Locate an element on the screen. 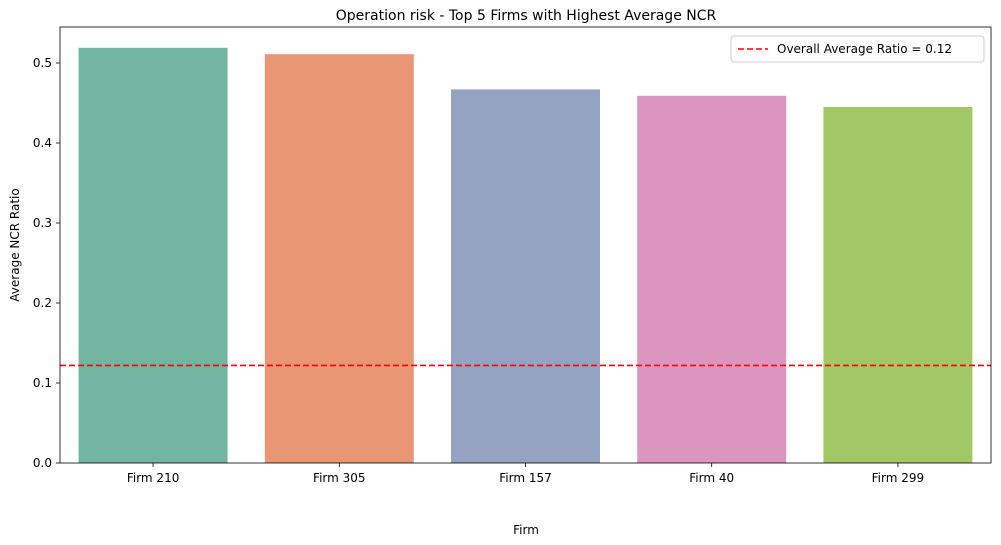 Image resolution: width=1001 pixels, height=545 pixels. y-tick-label: 0.0 is located at coordinates (42, 463).